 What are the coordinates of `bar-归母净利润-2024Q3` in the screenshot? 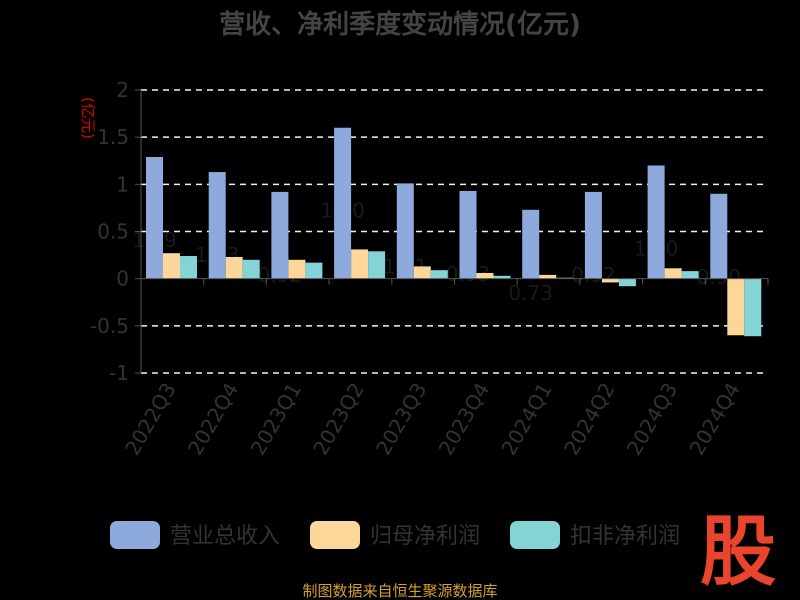 It's located at (673, 273).